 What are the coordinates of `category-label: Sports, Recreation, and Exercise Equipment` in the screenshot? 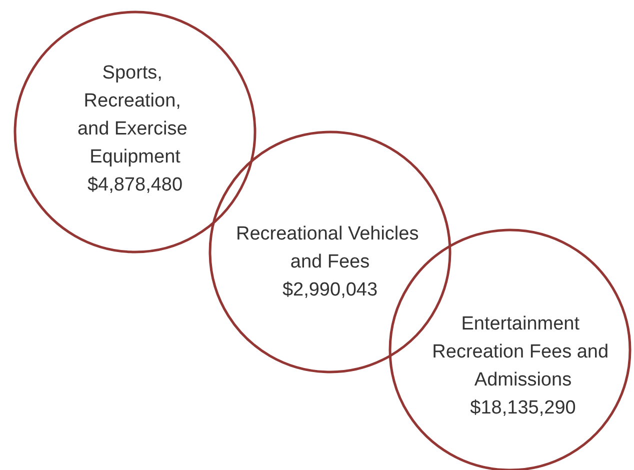 It's located at (135, 115).